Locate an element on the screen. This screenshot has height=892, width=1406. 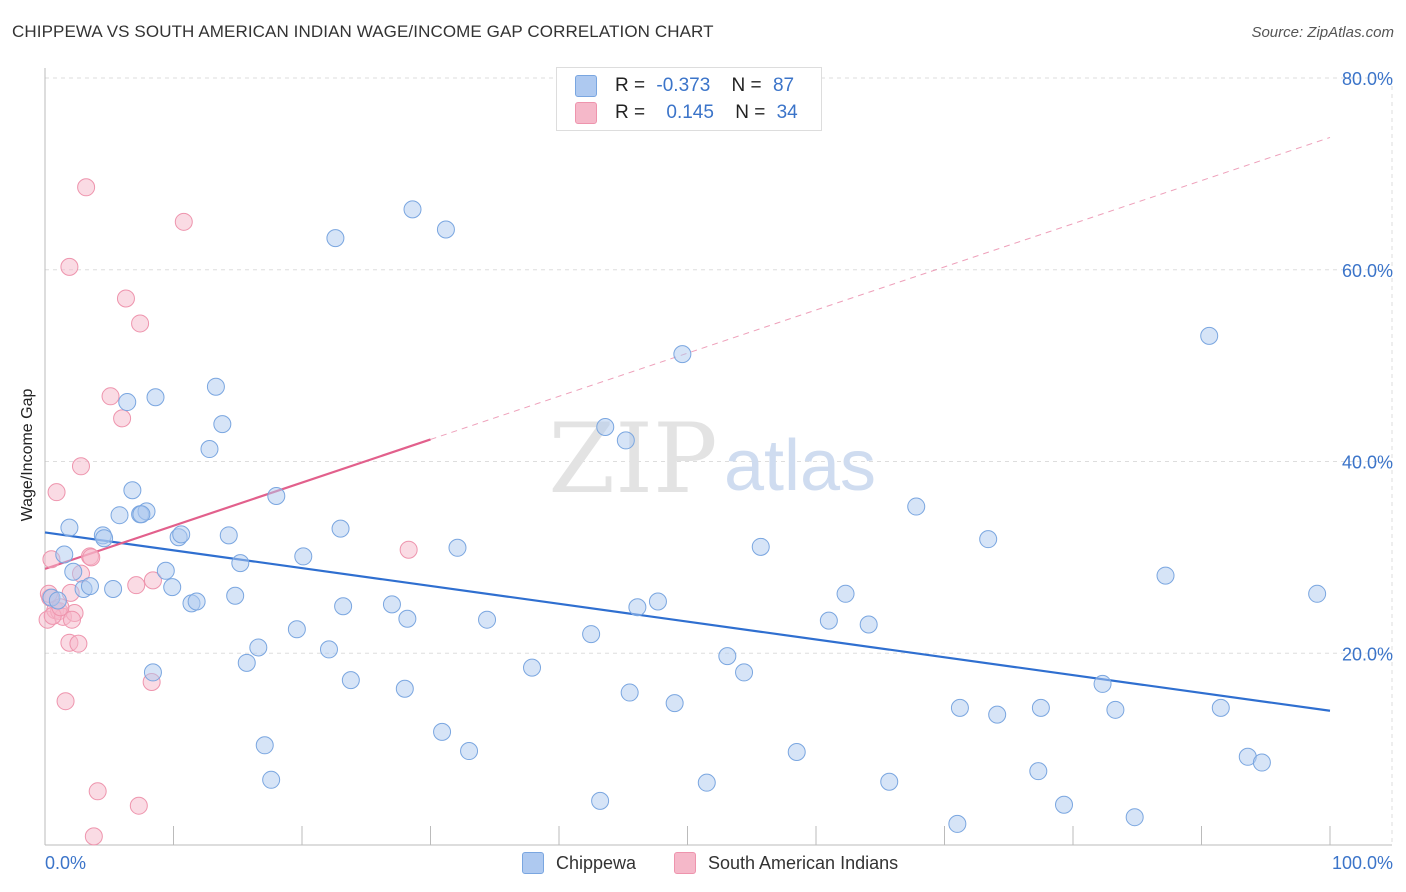
x-tick-label: 0.0% is located at coordinates (65, 863).